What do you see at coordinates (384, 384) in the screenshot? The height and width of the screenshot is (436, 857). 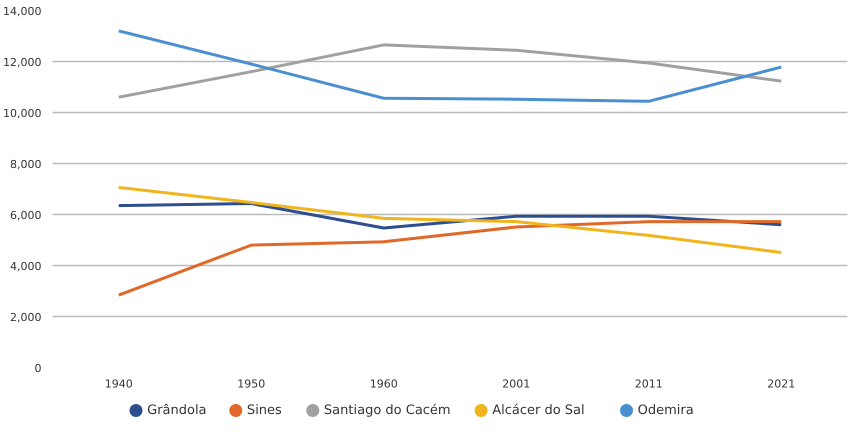 I see `x-tick-label: 1960` at bounding box center [384, 384].